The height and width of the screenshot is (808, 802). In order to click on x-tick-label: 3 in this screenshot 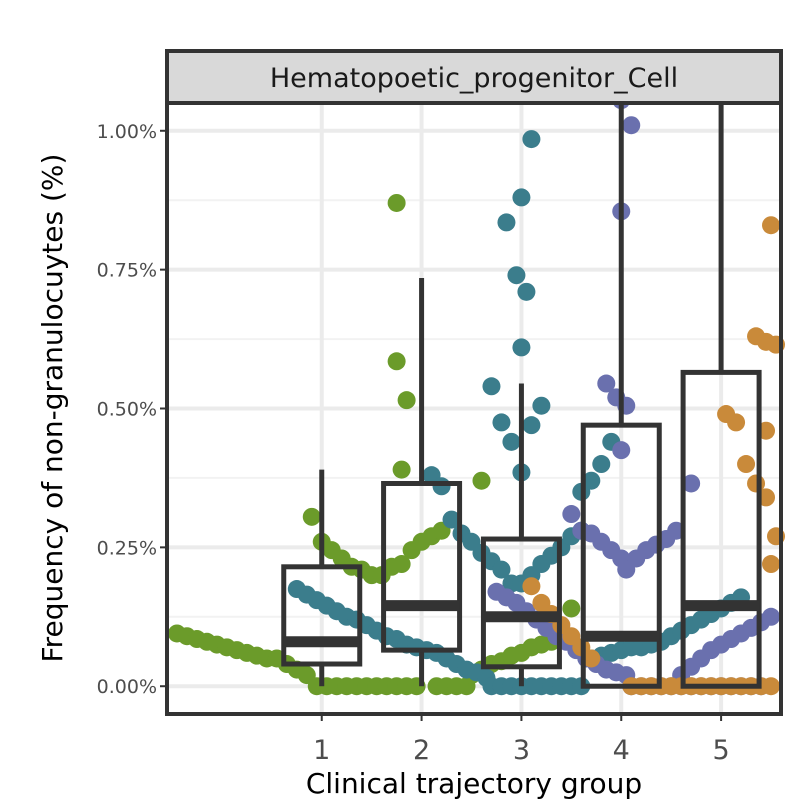, I will do `click(521, 750)`.